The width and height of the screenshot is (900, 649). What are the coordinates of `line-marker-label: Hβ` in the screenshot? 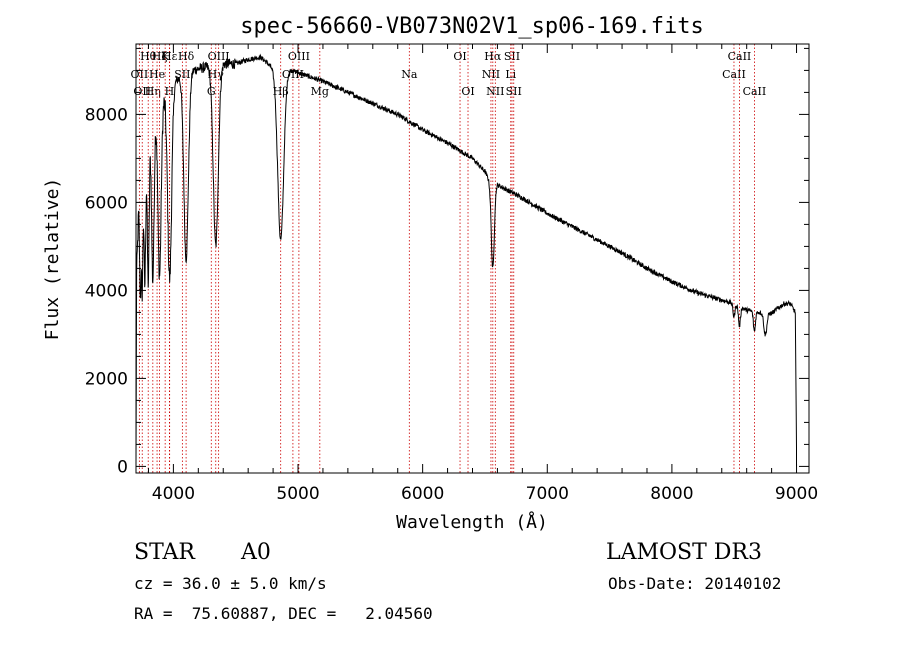 It's located at (281, 91).